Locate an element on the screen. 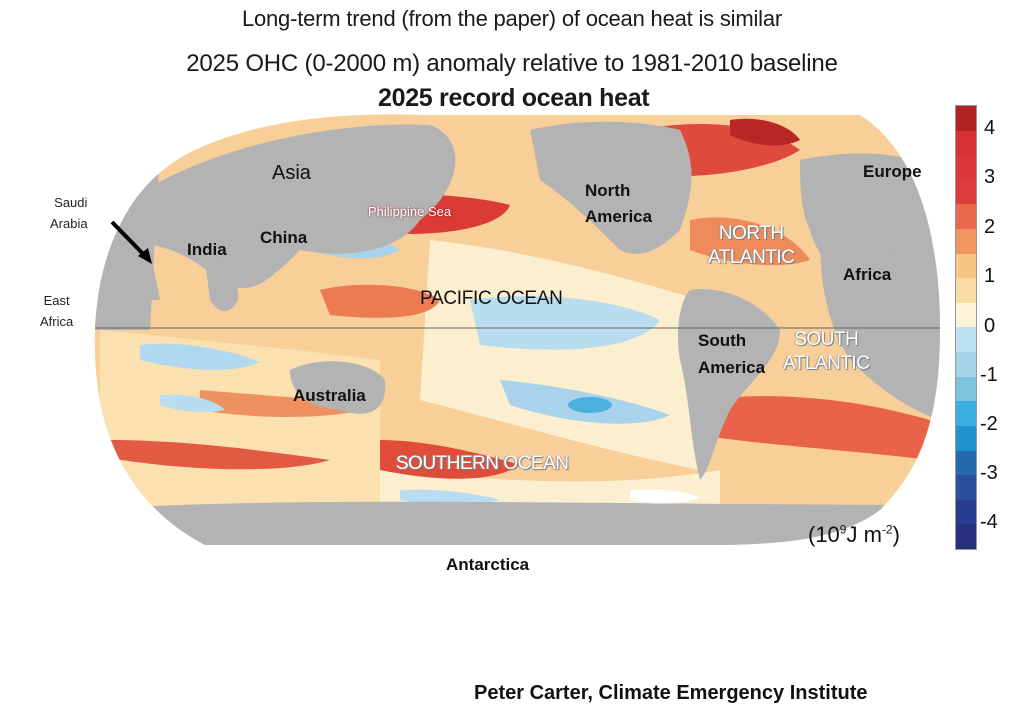 The width and height of the screenshot is (1024, 720). label-north-america-line2: America is located at coordinates (619, 216).